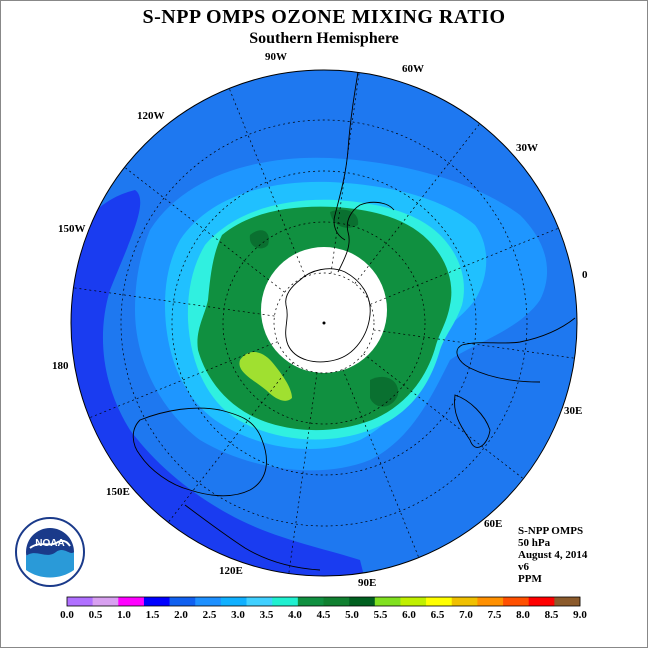 The width and height of the screenshot is (648, 648). I want to click on info-date: August 4, 2014, so click(553, 555).